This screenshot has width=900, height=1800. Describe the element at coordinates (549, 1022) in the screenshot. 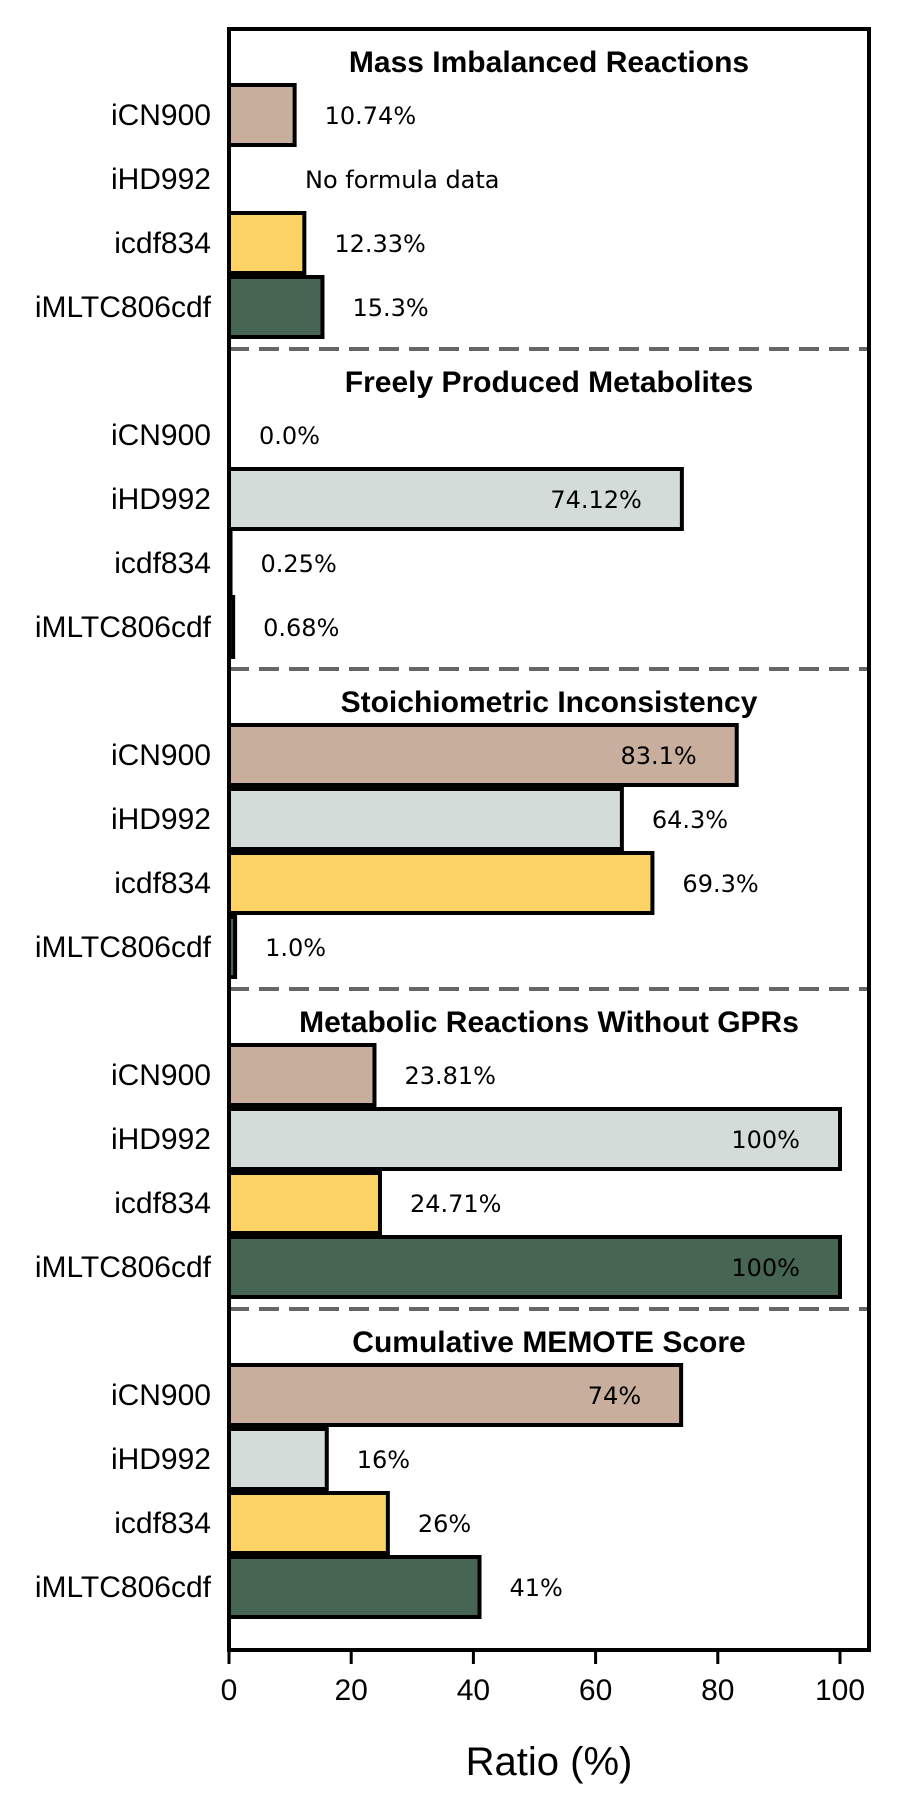

I see `panel-title: Metabolic Reactions Without GPRs` at that location.